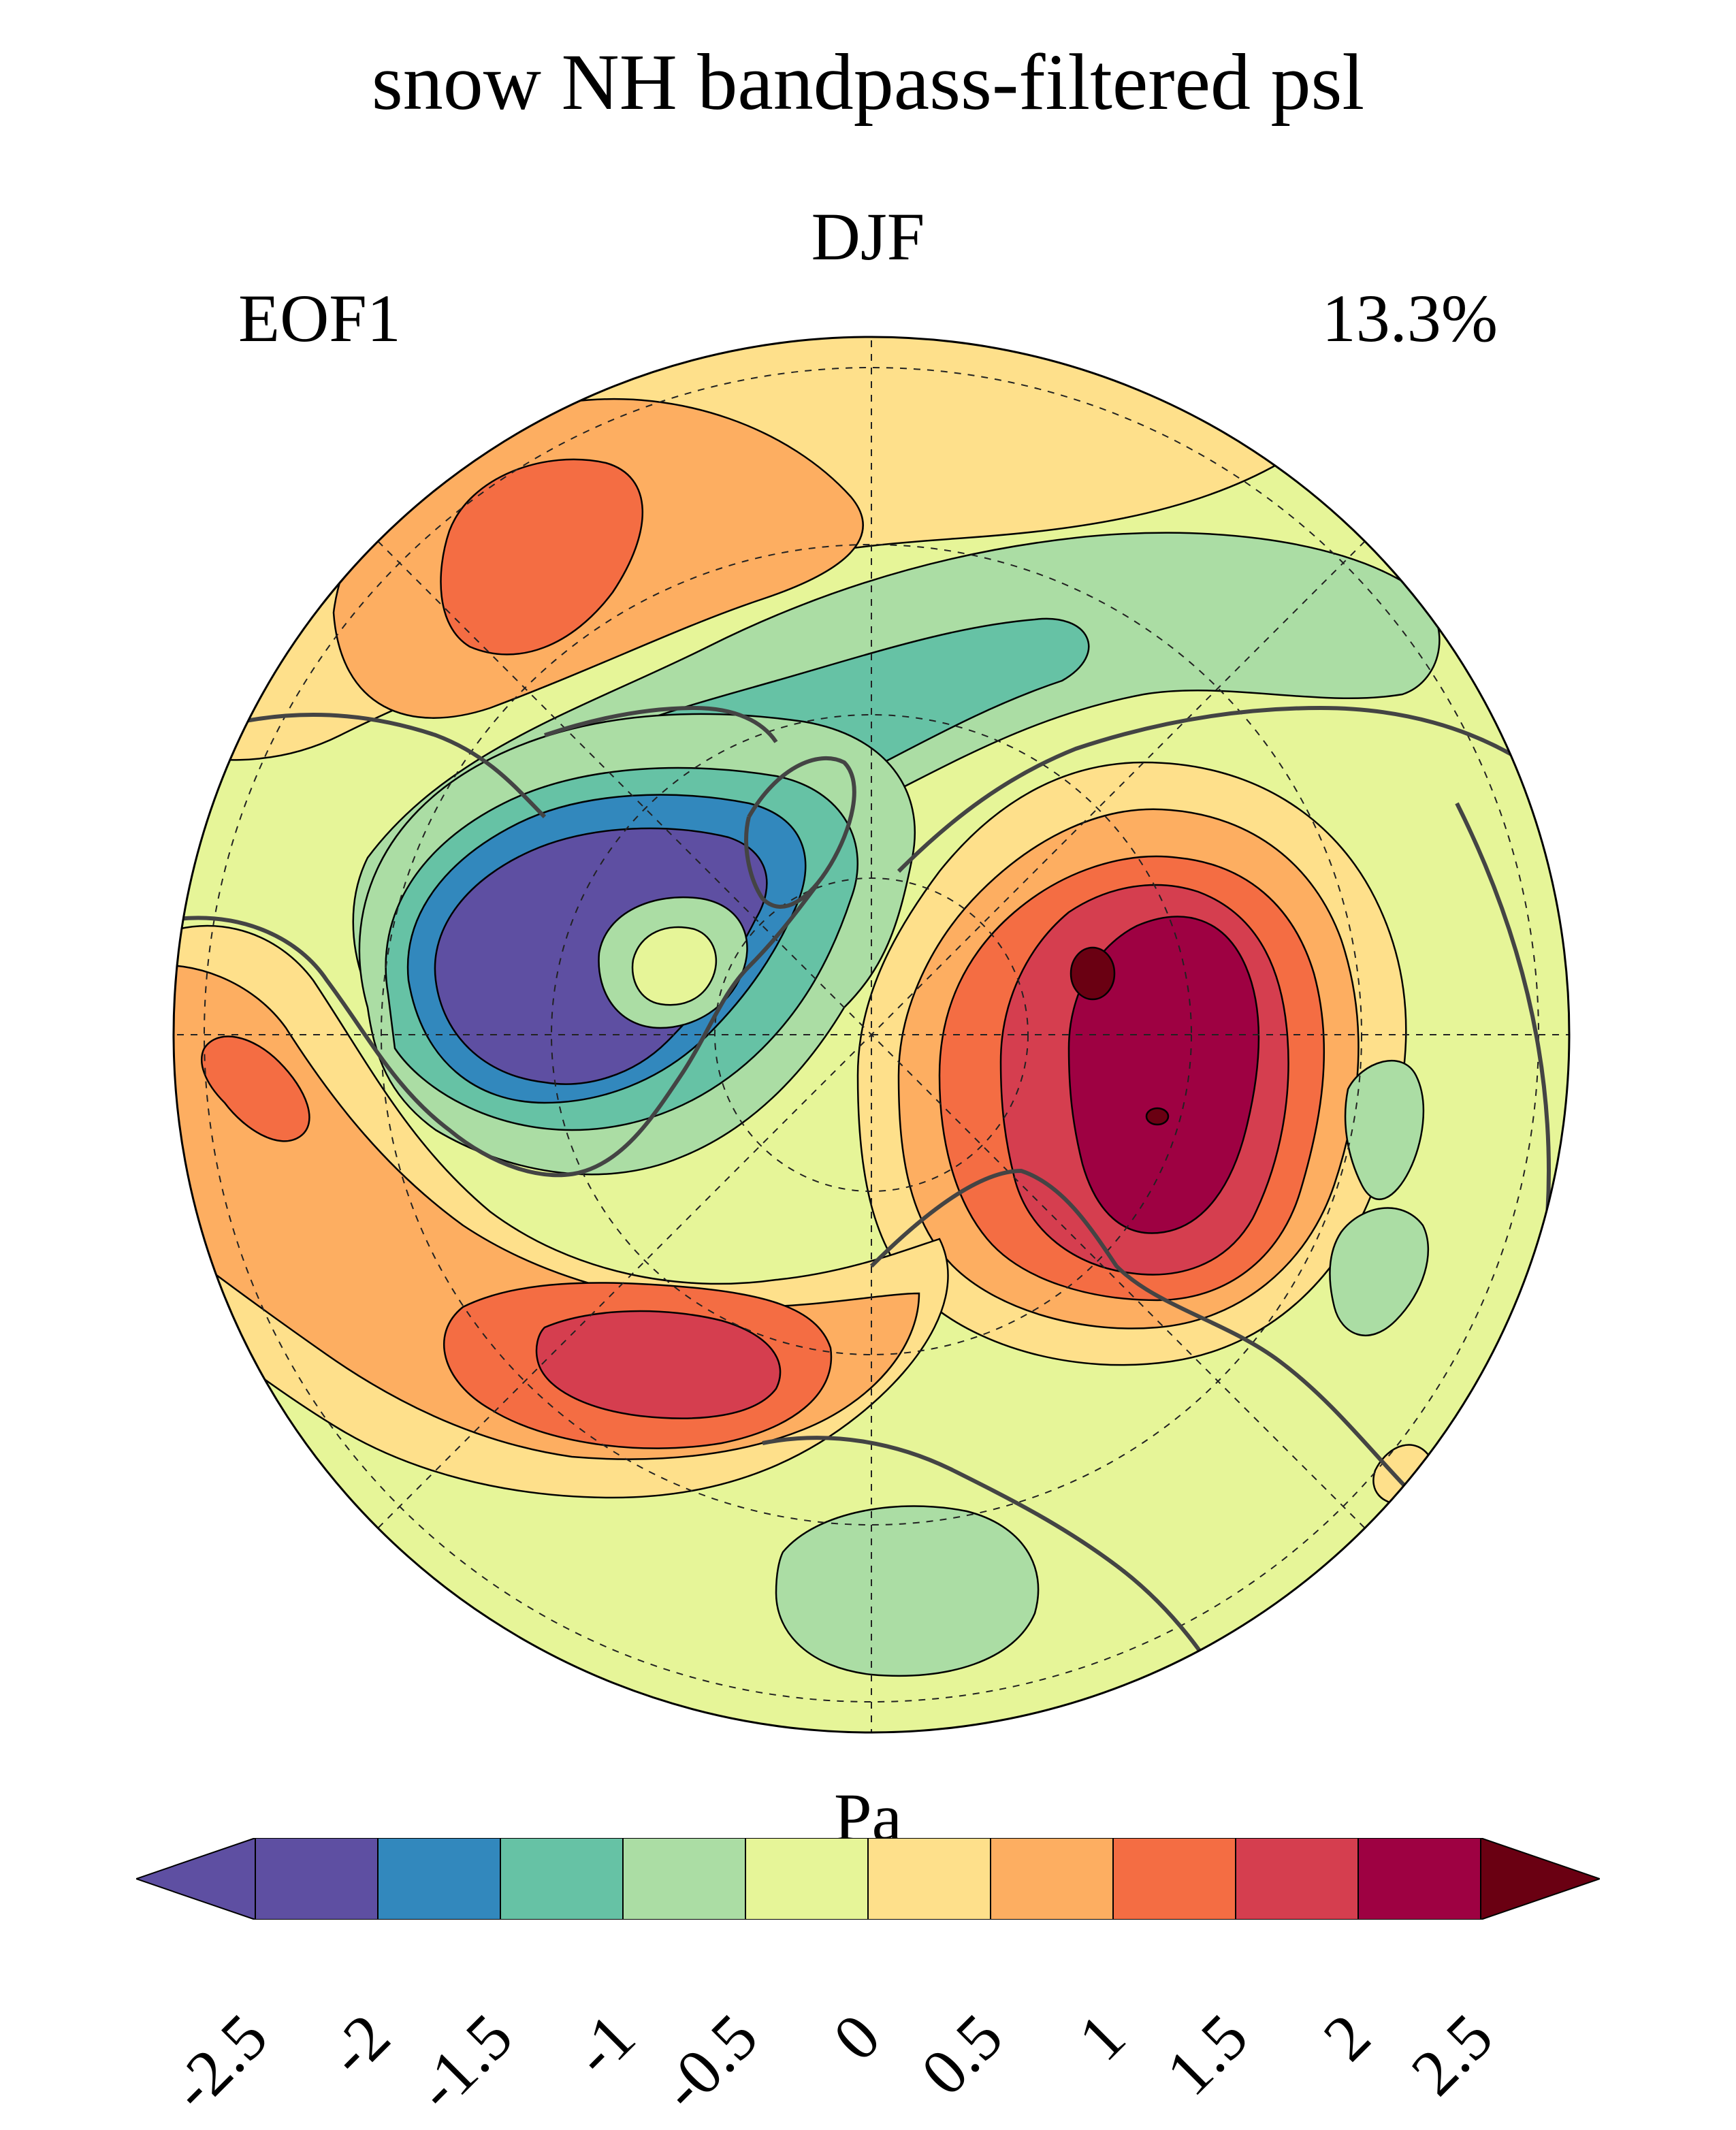  Describe the element at coordinates (463, 2062) in the screenshot. I see `colorbar-tick-label: -1.5` at that location.